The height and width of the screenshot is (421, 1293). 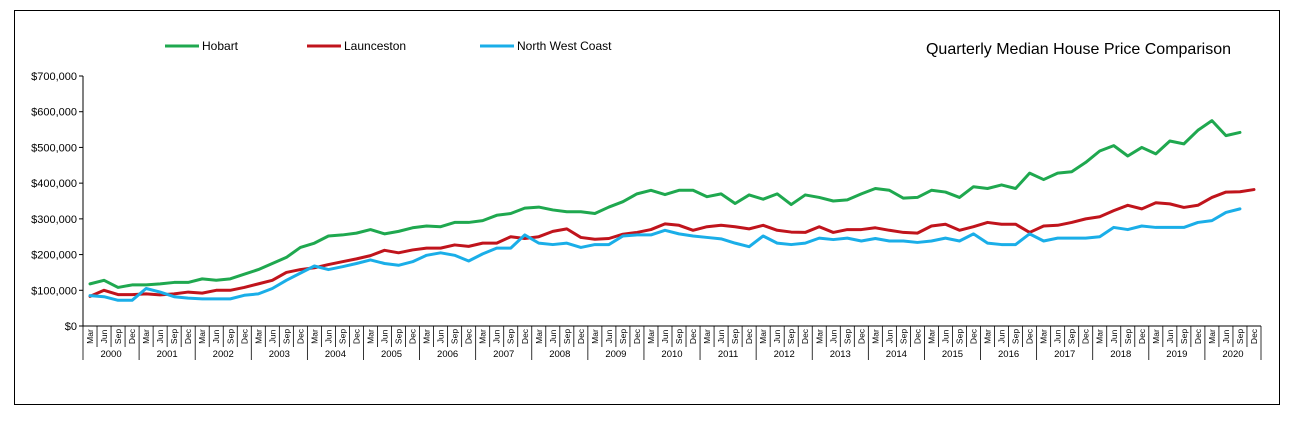 What do you see at coordinates (896, 354) in the screenshot?
I see `x-year-label: 2014` at bounding box center [896, 354].